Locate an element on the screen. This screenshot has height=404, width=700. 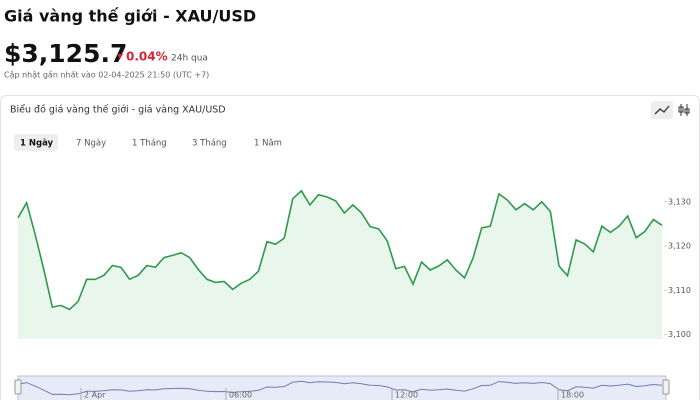
navigator-label: 2 Apr is located at coordinates (95, 395).